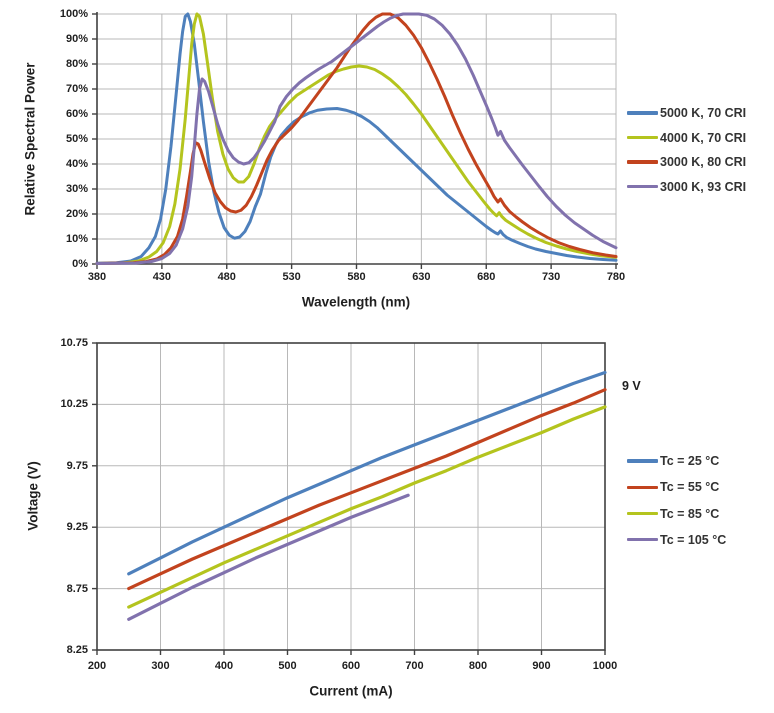  I want to click on y-tick-label: 80%, so click(76, 64).